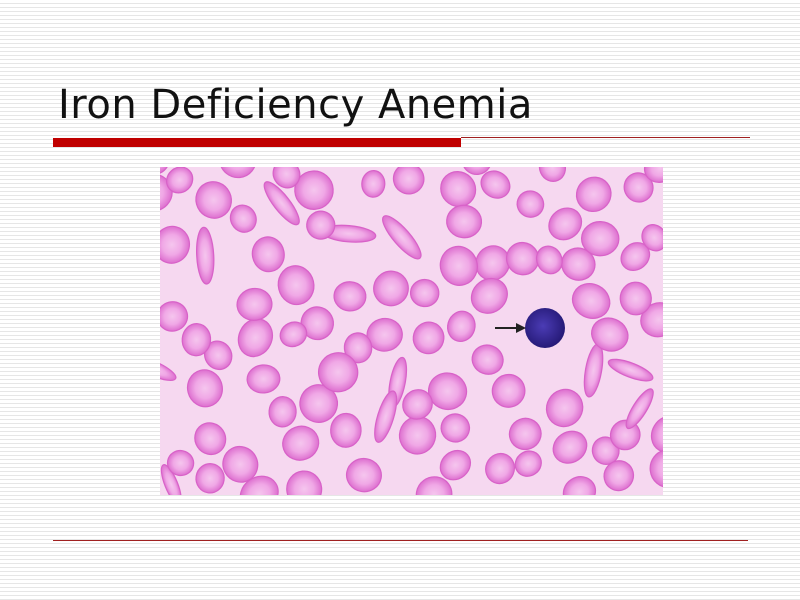 This screenshot has width=800, height=600. What do you see at coordinates (545, 328) in the screenshot?
I see `lymphocyte` at bounding box center [545, 328].